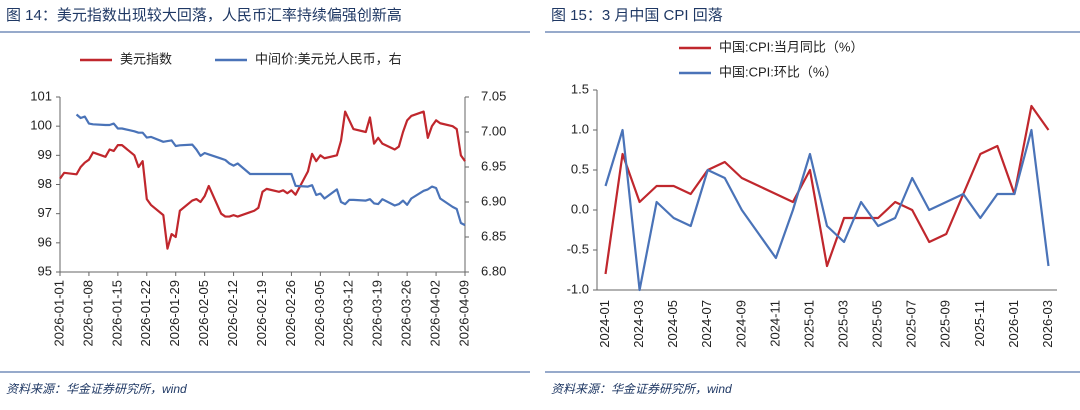 Image resolution: width=1080 pixels, height=410 pixels. Describe the element at coordinates (945, 324) in the screenshot. I see `x-tick-label: 2025-09` at that location.